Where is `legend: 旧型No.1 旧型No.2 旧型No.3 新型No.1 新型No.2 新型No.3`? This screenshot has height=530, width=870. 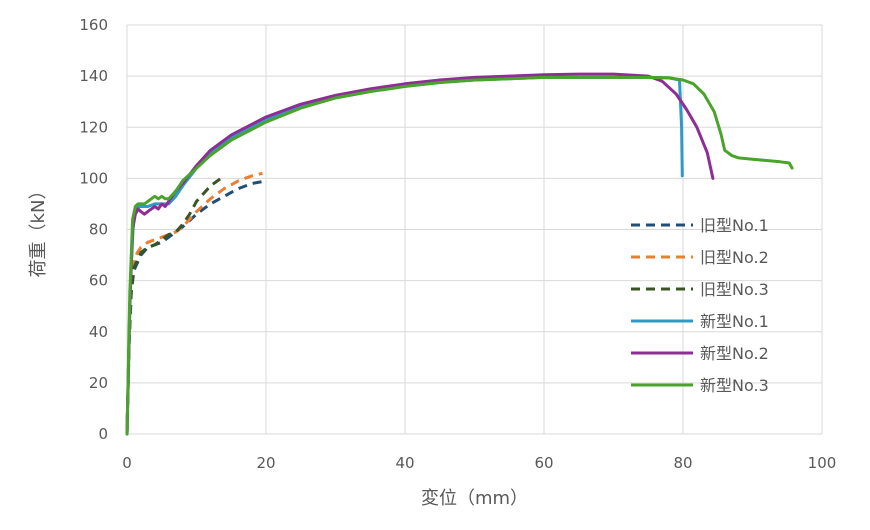
legend: 旧型No.1 旧型No.2 旧型No.3 新型No.1 新型No.2 新型No.3 is located at coordinates (700, 305).